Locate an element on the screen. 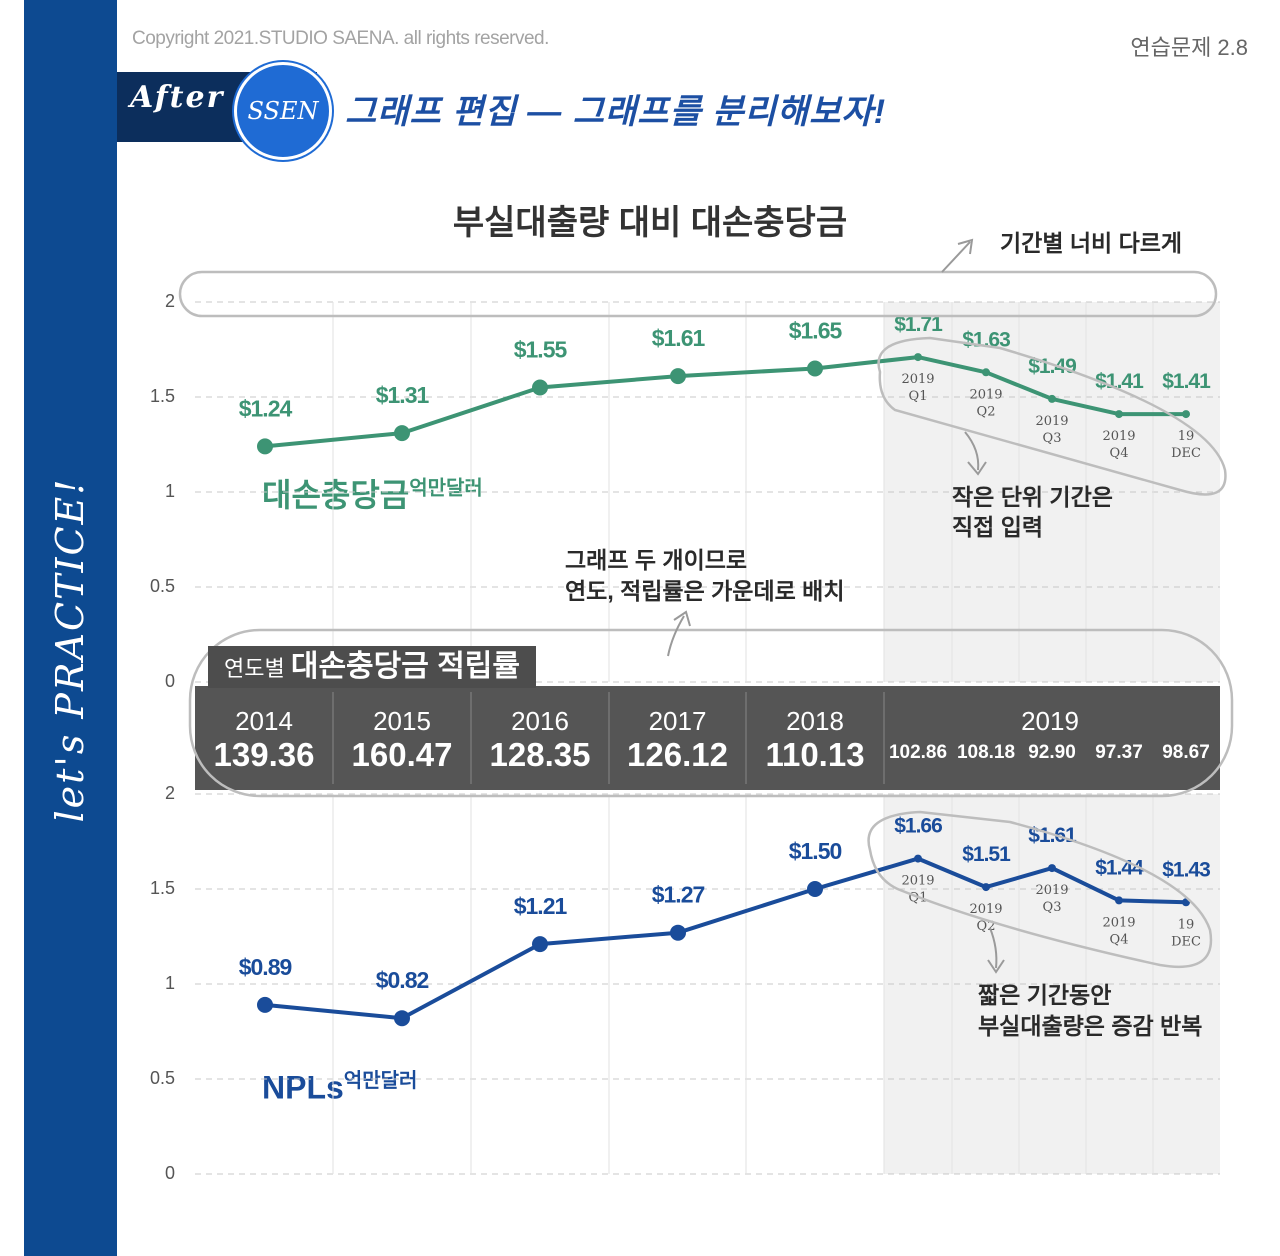  table-year: 2018 is located at coordinates (815, 721).